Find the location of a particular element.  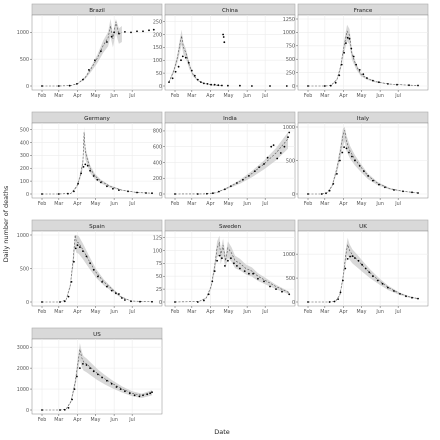

x-tick-label: Jun is located at coordinates (113, 312).